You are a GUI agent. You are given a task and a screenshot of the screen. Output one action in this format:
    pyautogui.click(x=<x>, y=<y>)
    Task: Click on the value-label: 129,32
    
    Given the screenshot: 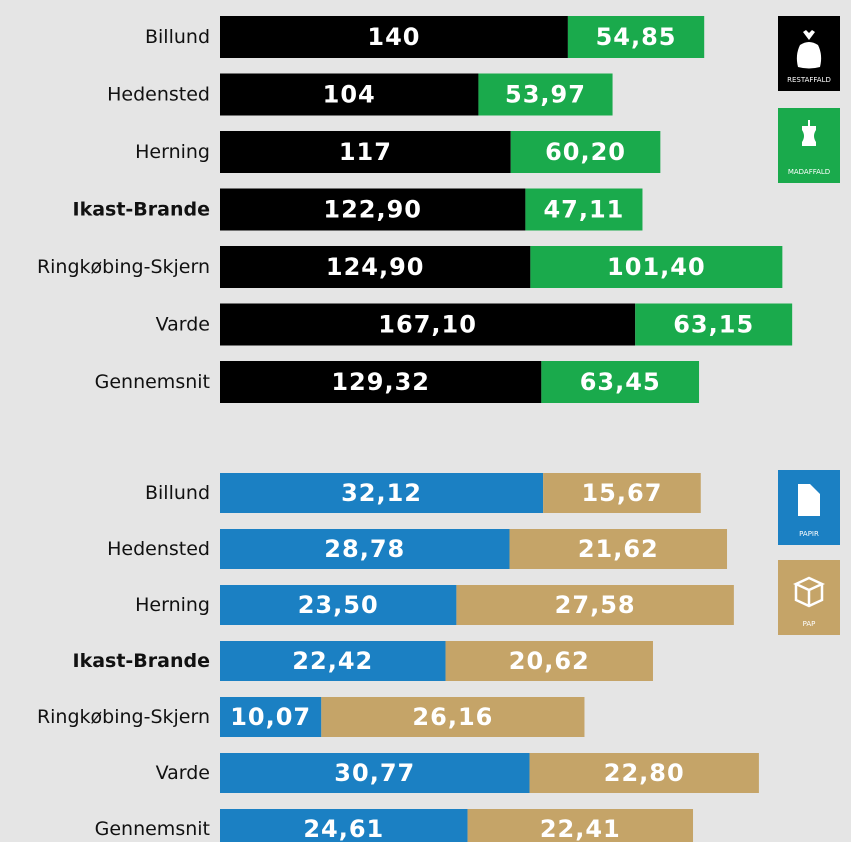 What is the action you would take?
    pyautogui.click(x=380, y=382)
    